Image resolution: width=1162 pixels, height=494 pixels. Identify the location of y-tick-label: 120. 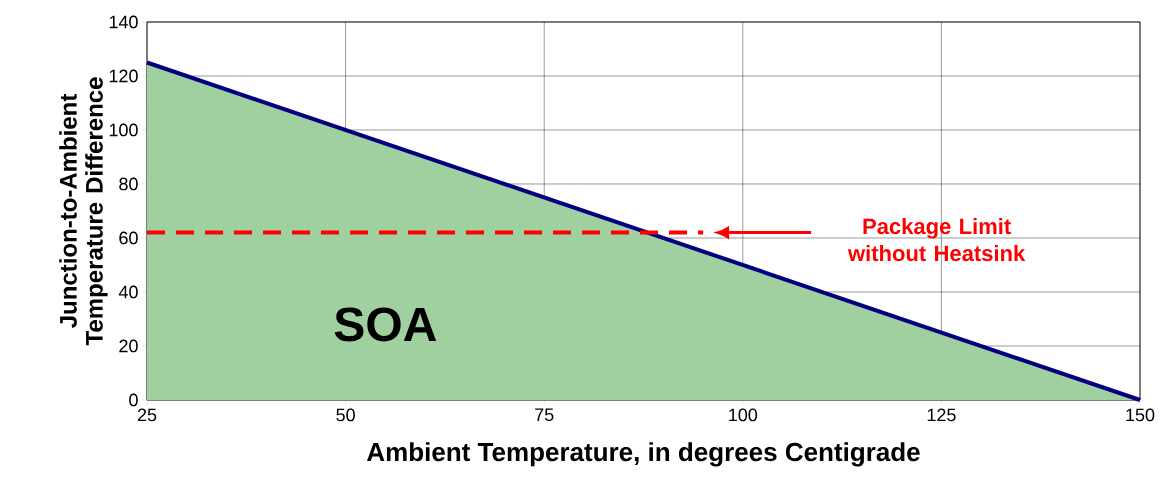
(123, 76).